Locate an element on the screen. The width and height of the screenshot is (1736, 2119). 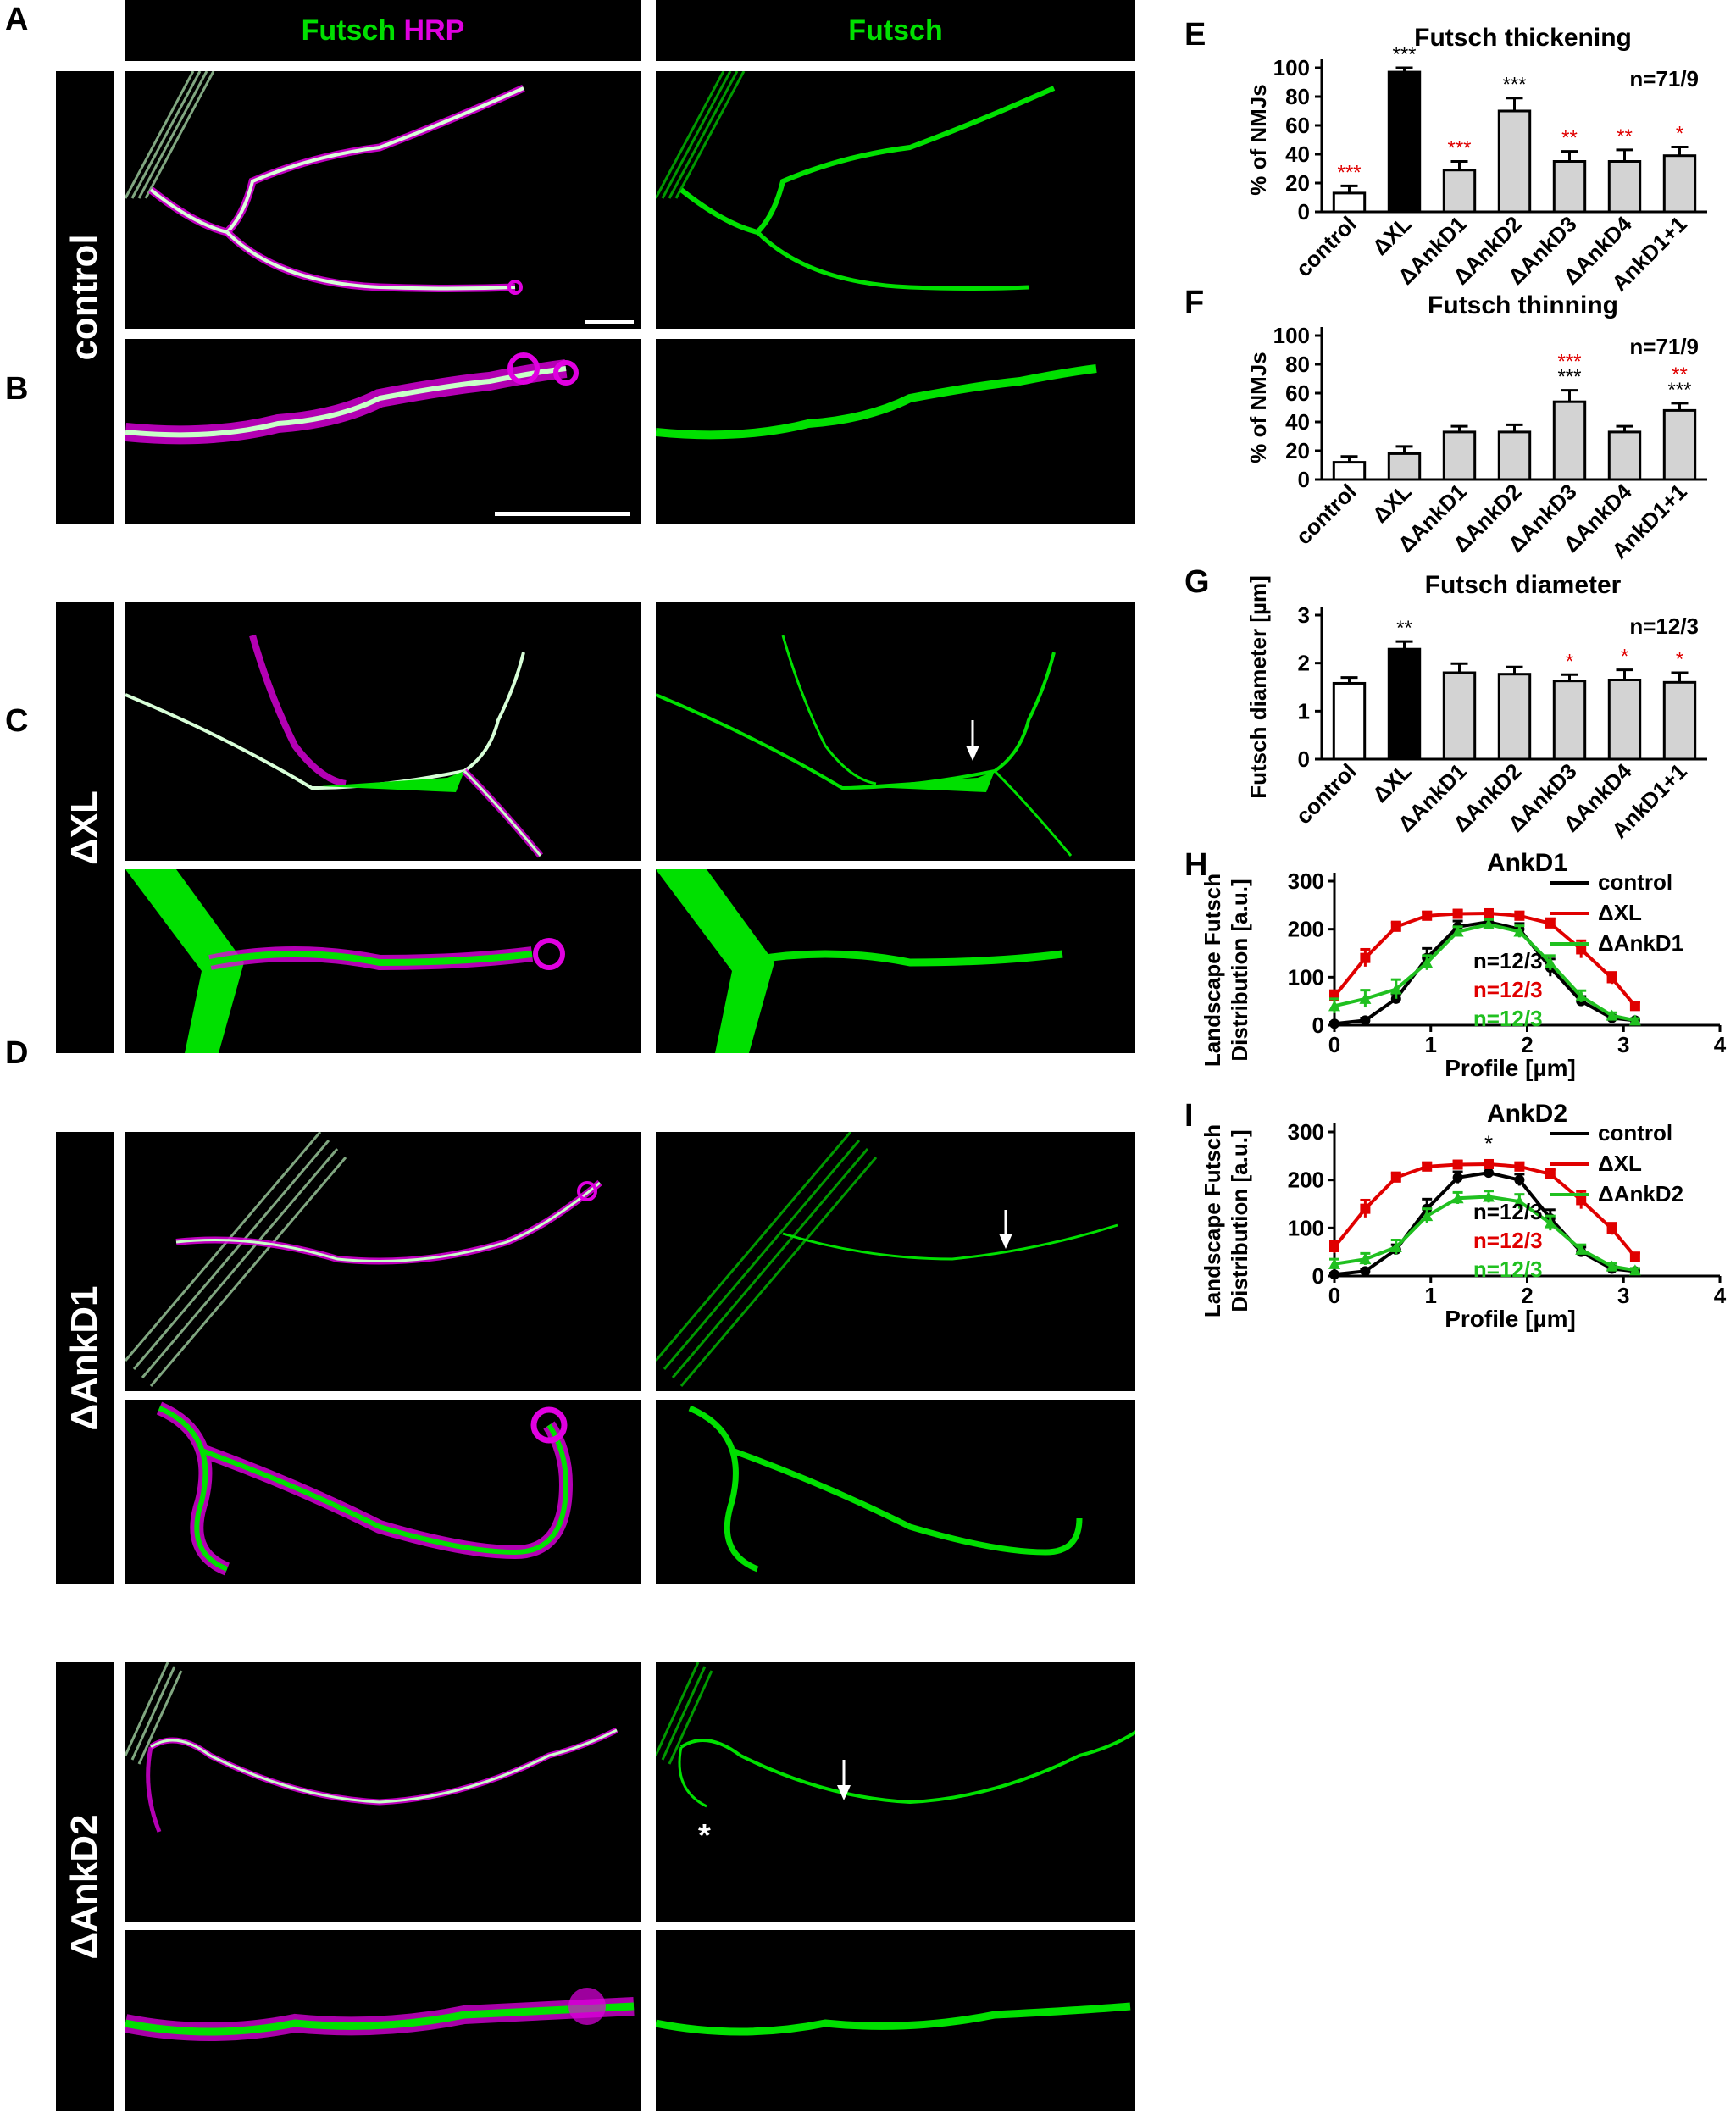
header-magenta-label: HRP is located at coordinates (434, 31).